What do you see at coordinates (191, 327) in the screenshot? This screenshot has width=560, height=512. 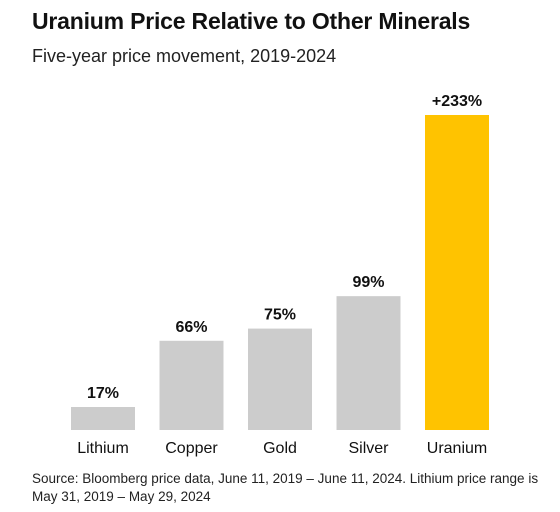 I see `value-label-copper: 66%` at bounding box center [191, 327].